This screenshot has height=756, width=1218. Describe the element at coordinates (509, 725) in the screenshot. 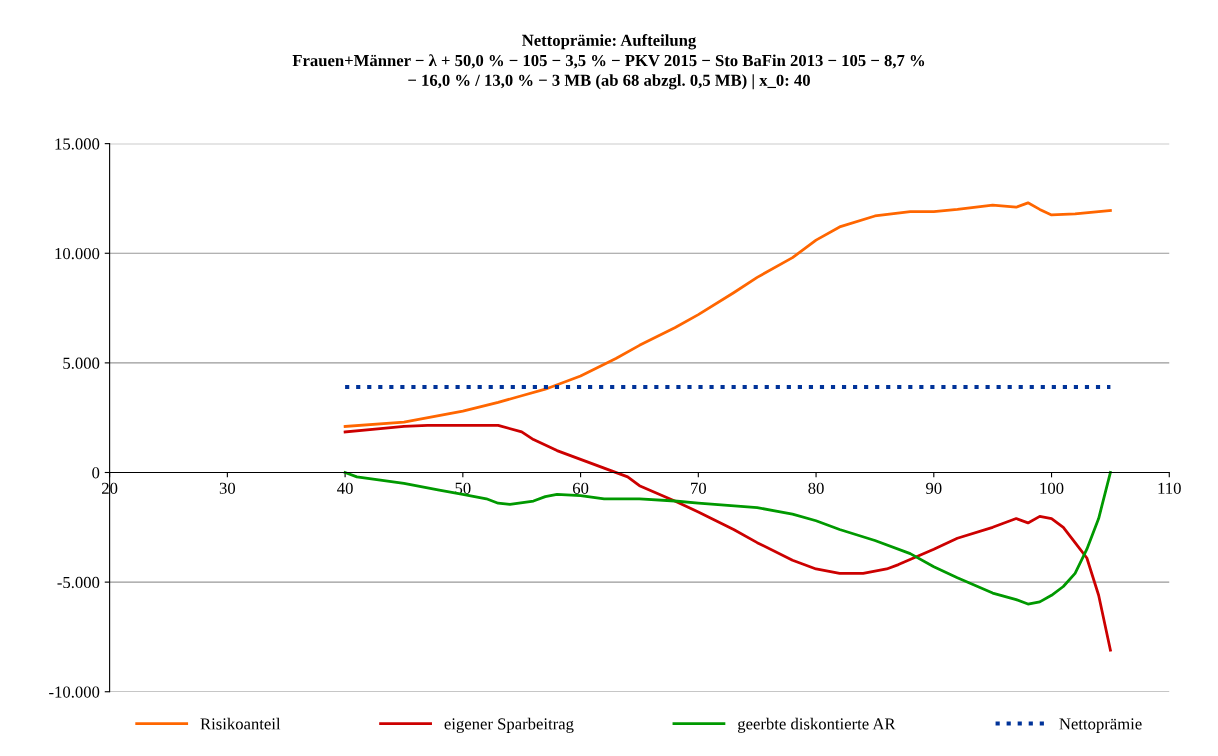

I see `legend-label: eigener Sparbeitrag` at that location.